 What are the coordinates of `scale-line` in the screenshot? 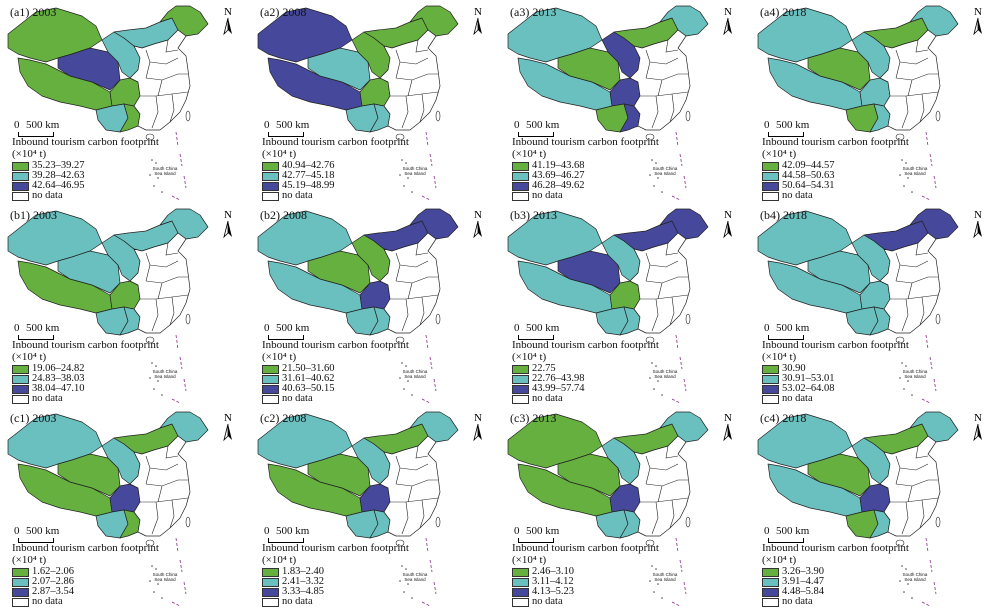 It's located at (36, 134).